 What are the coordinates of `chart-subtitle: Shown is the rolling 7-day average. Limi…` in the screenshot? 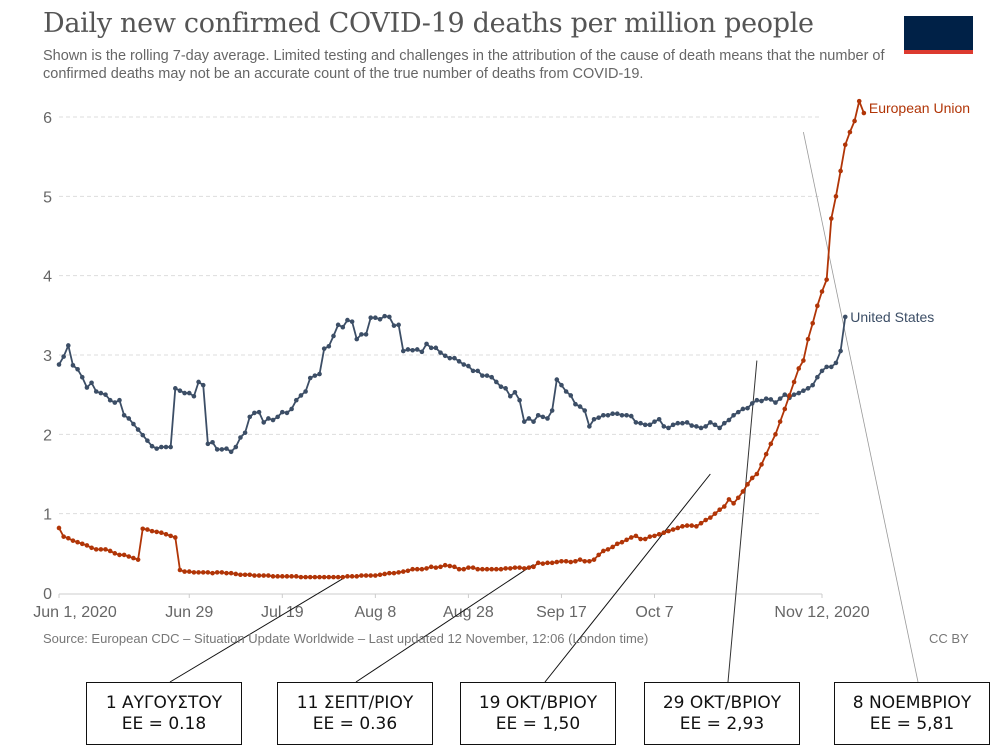 It's located at (464, 65).